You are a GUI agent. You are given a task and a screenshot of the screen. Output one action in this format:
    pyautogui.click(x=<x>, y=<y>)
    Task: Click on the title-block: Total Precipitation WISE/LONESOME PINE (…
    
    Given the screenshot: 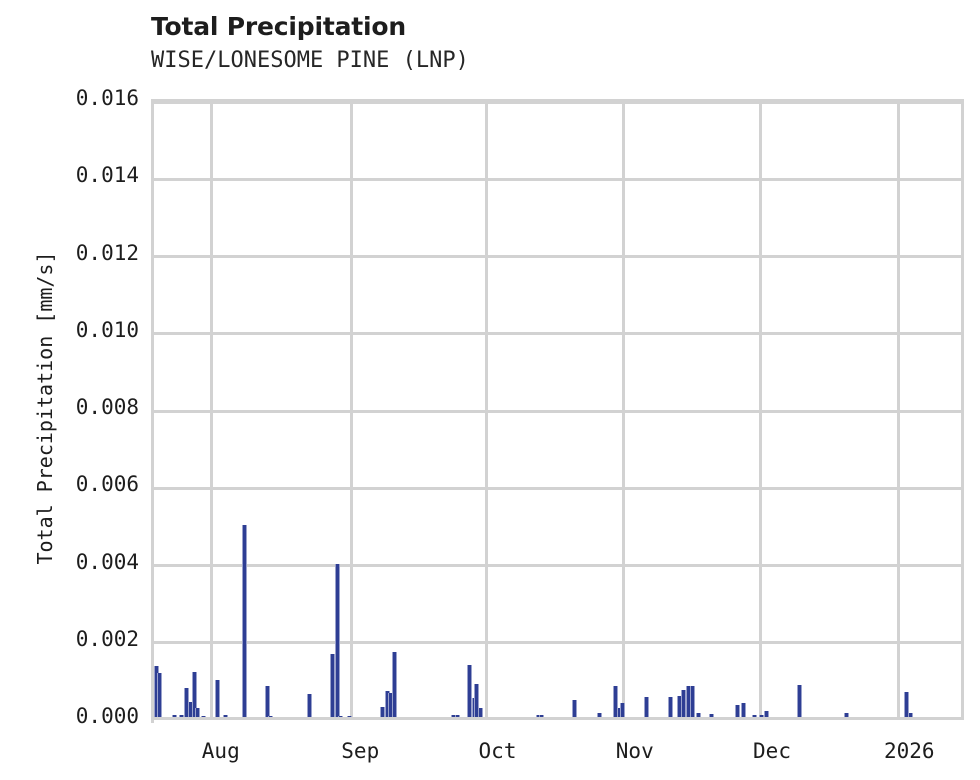 What is the action you would take?
    pyautogui.click(x=551, y=44)
    